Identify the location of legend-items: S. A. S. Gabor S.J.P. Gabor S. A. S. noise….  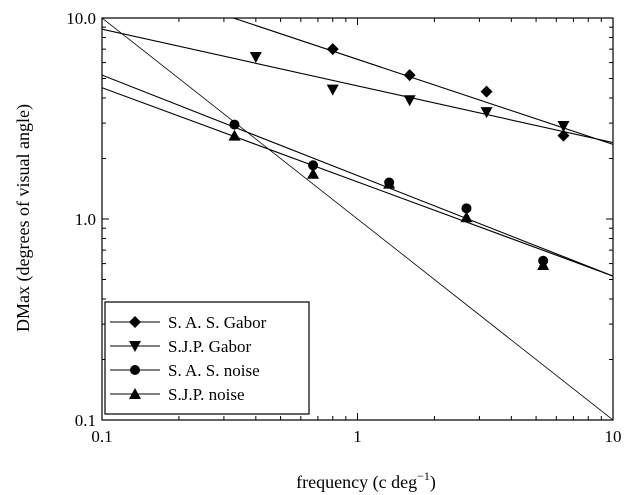
(188, 358).